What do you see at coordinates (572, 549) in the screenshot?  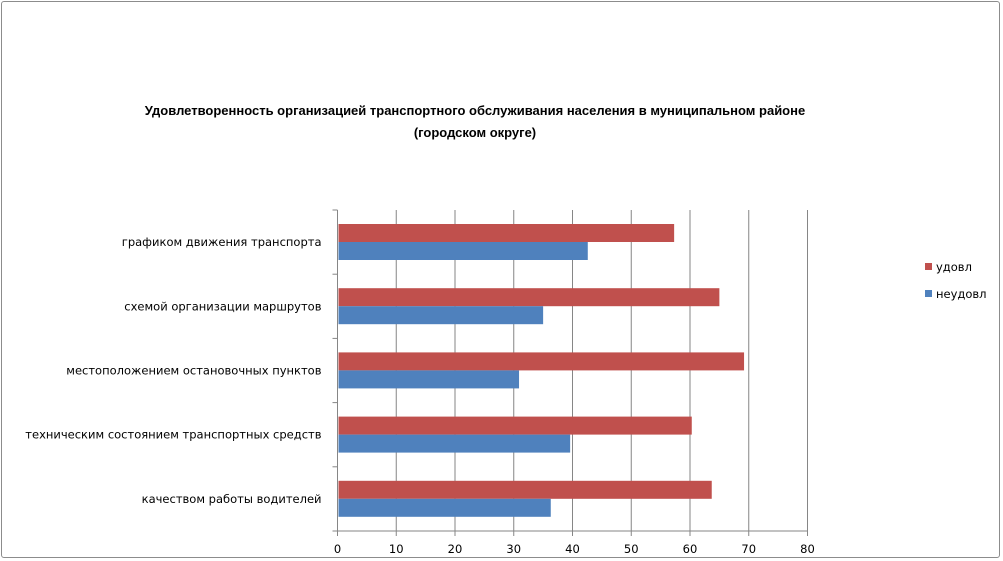 I see `x-tick-label: 40` at bounding box center [572, 549].